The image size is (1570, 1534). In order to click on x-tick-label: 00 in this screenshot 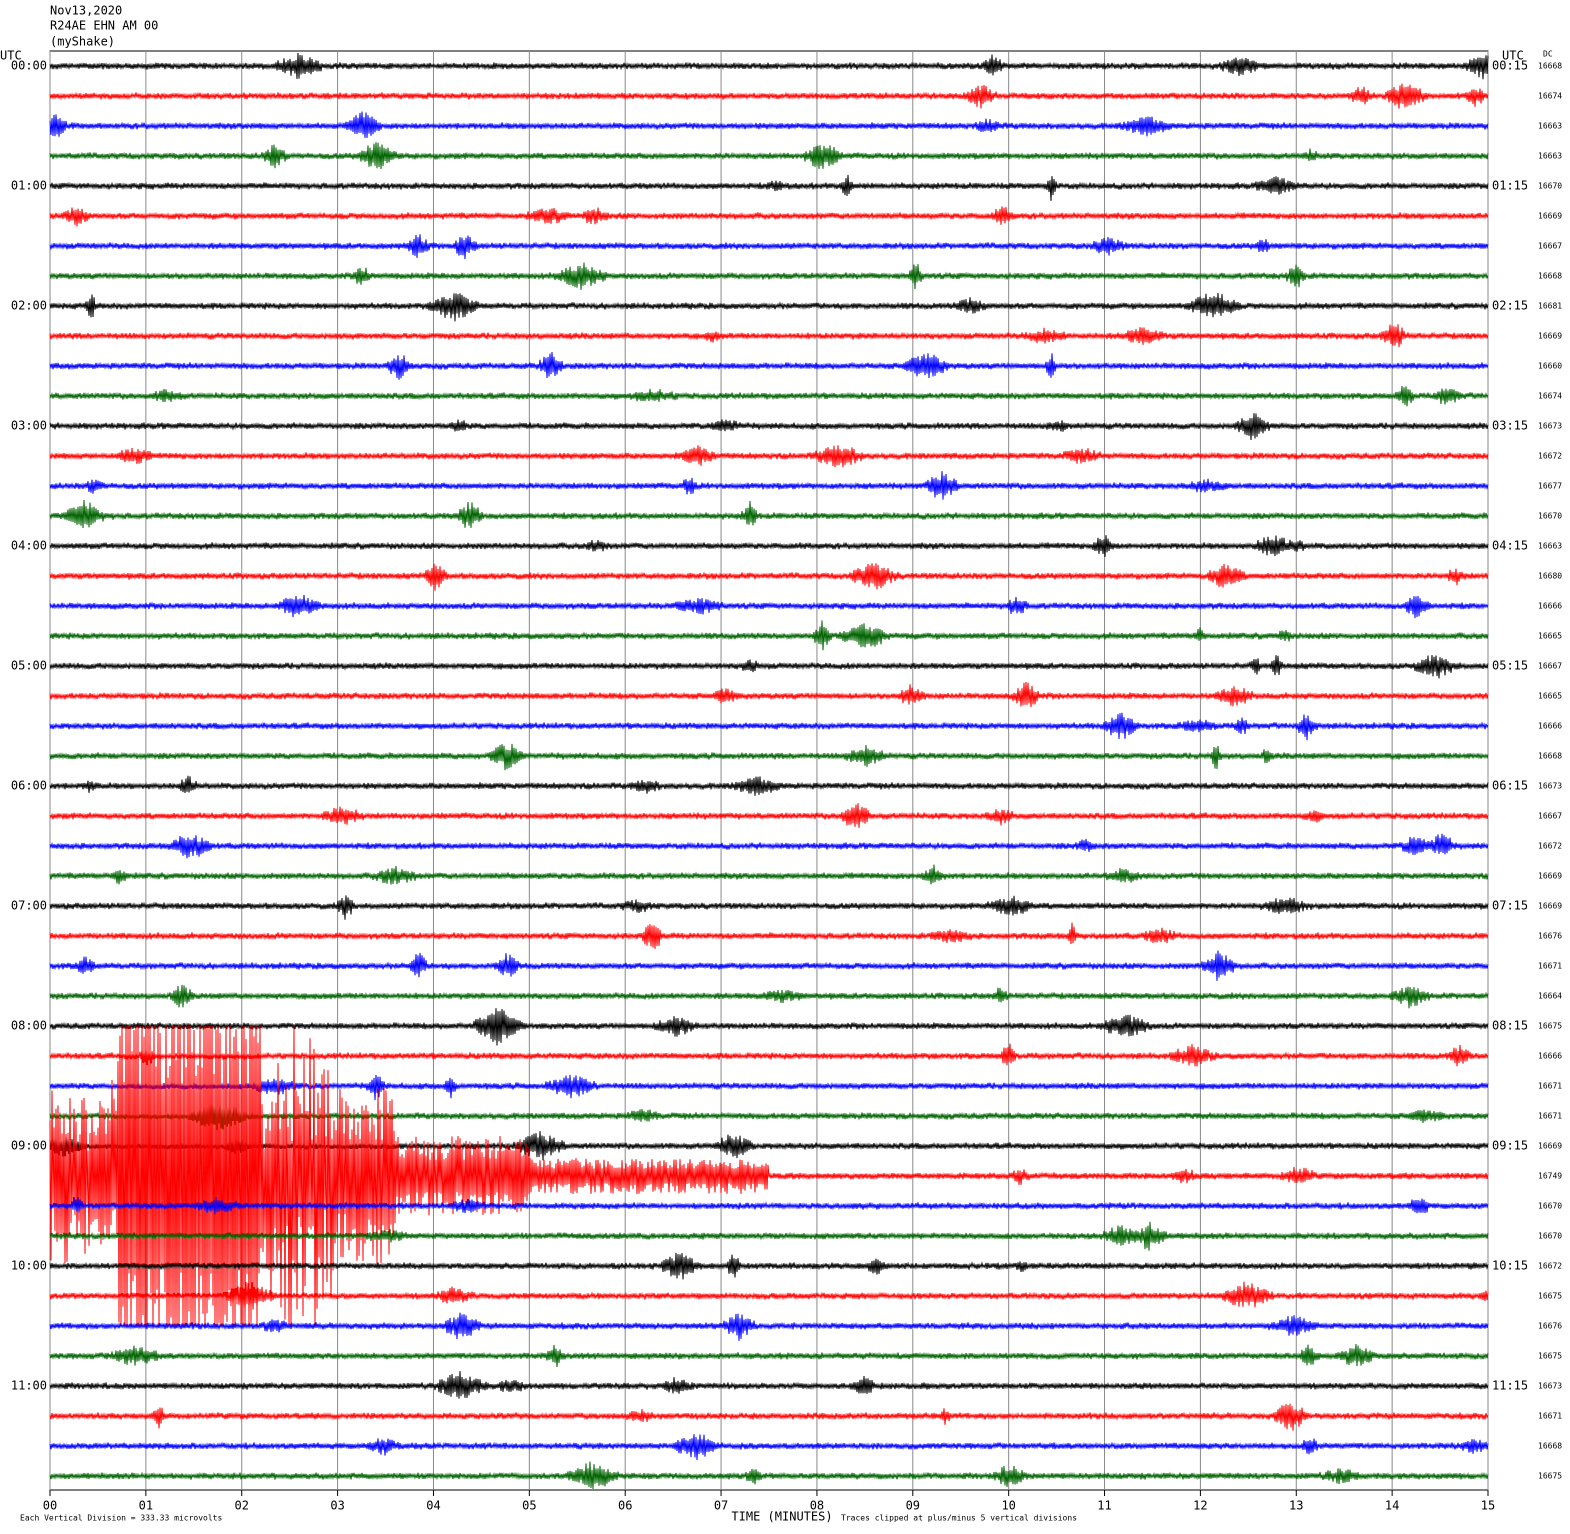, I will do `click(50, 1506)`.